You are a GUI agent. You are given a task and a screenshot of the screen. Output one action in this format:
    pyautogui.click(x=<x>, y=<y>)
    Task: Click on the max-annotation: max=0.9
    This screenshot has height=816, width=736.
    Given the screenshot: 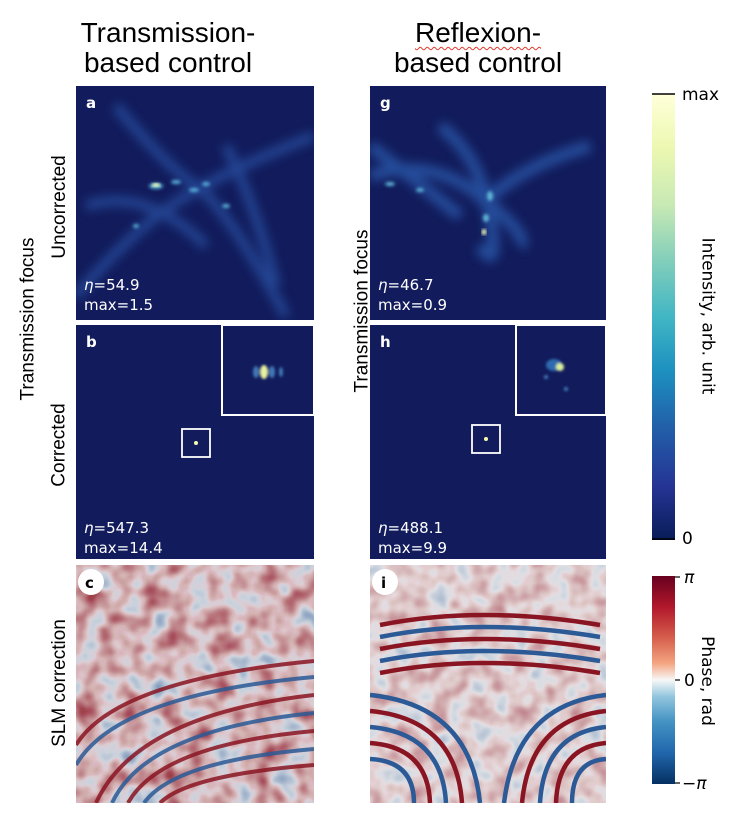 What is the action you would take?
    pyautogui.click(x=412, y=305)
    